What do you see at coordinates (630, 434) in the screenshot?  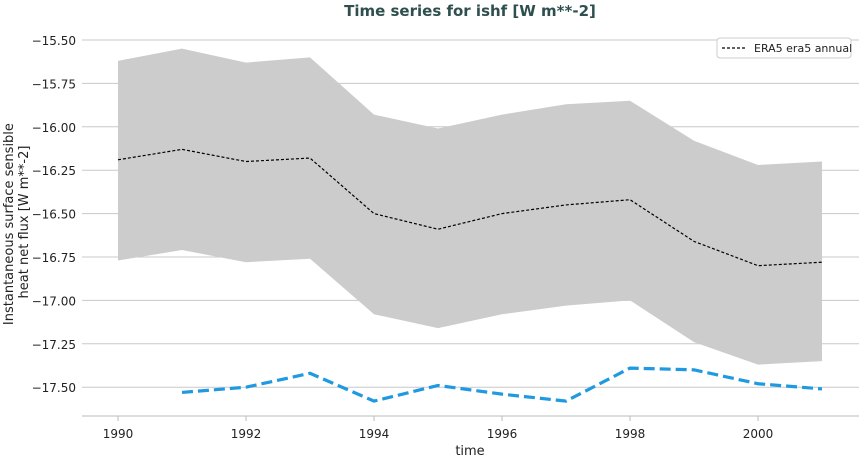 I see `x-tick-label: 1998` at bounding box center [630, 434].